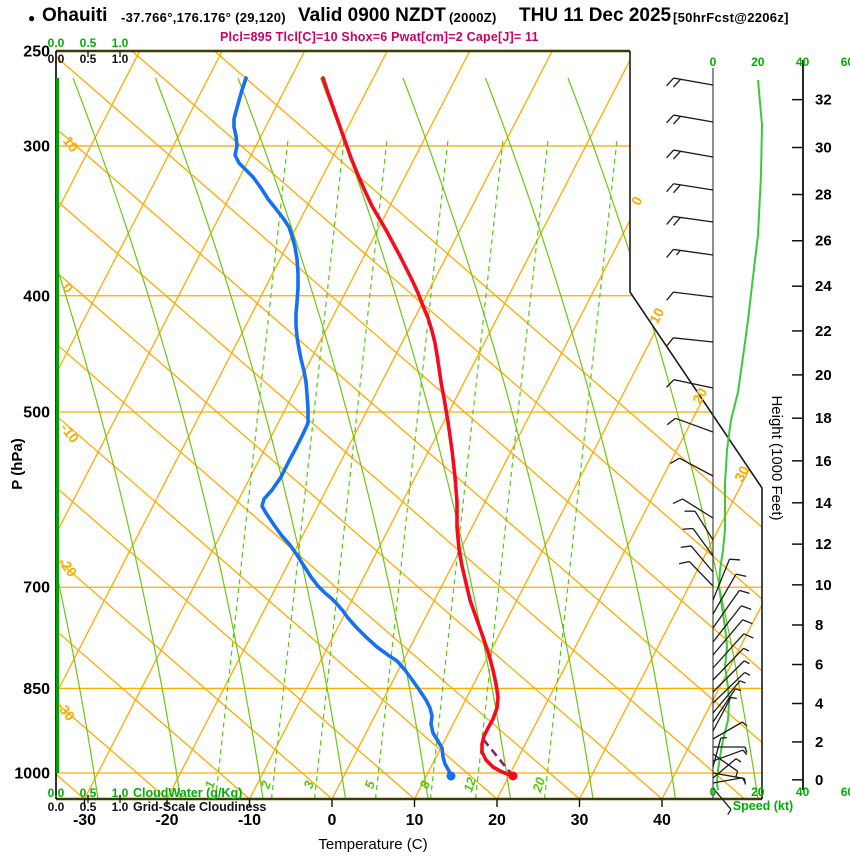 The height and width of the screenshot is (860, 850). Describe the element at coordinates (580, 820) in the screenshot. I see `temperature-tick-label: 30` at that location.